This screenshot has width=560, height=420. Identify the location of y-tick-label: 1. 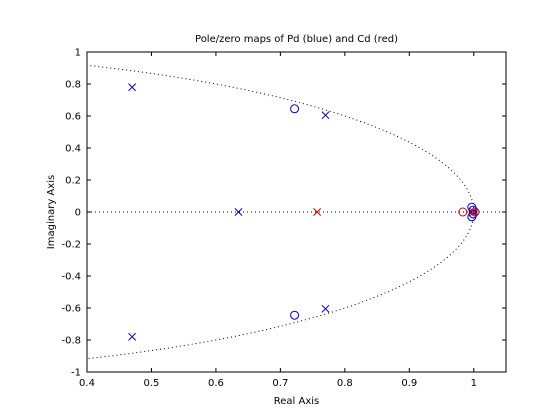
(78, 53).